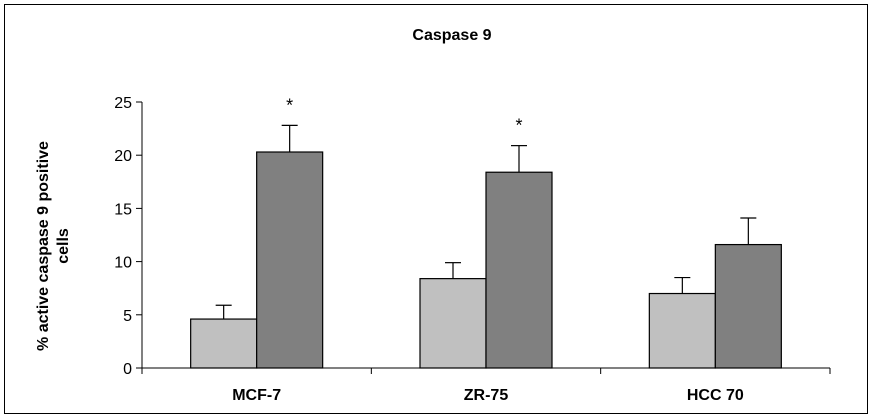 The height and width of the screenshot is (419, 874). I want to click on chart-title: Caspase 9, so click(451, 35).